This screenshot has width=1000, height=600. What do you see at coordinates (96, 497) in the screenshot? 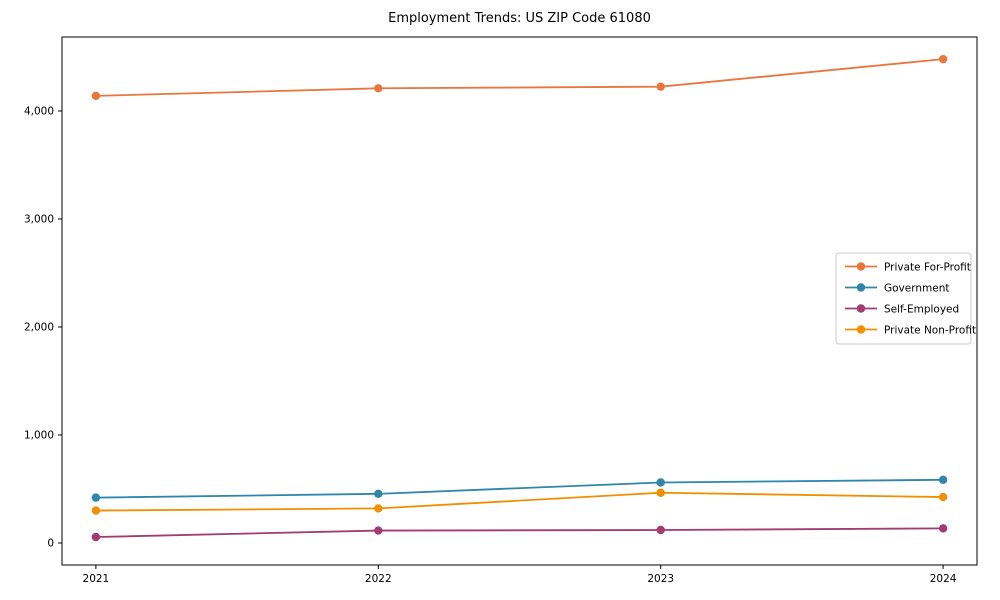
I see `marker-government-2021` at bounding box center [96, 497].